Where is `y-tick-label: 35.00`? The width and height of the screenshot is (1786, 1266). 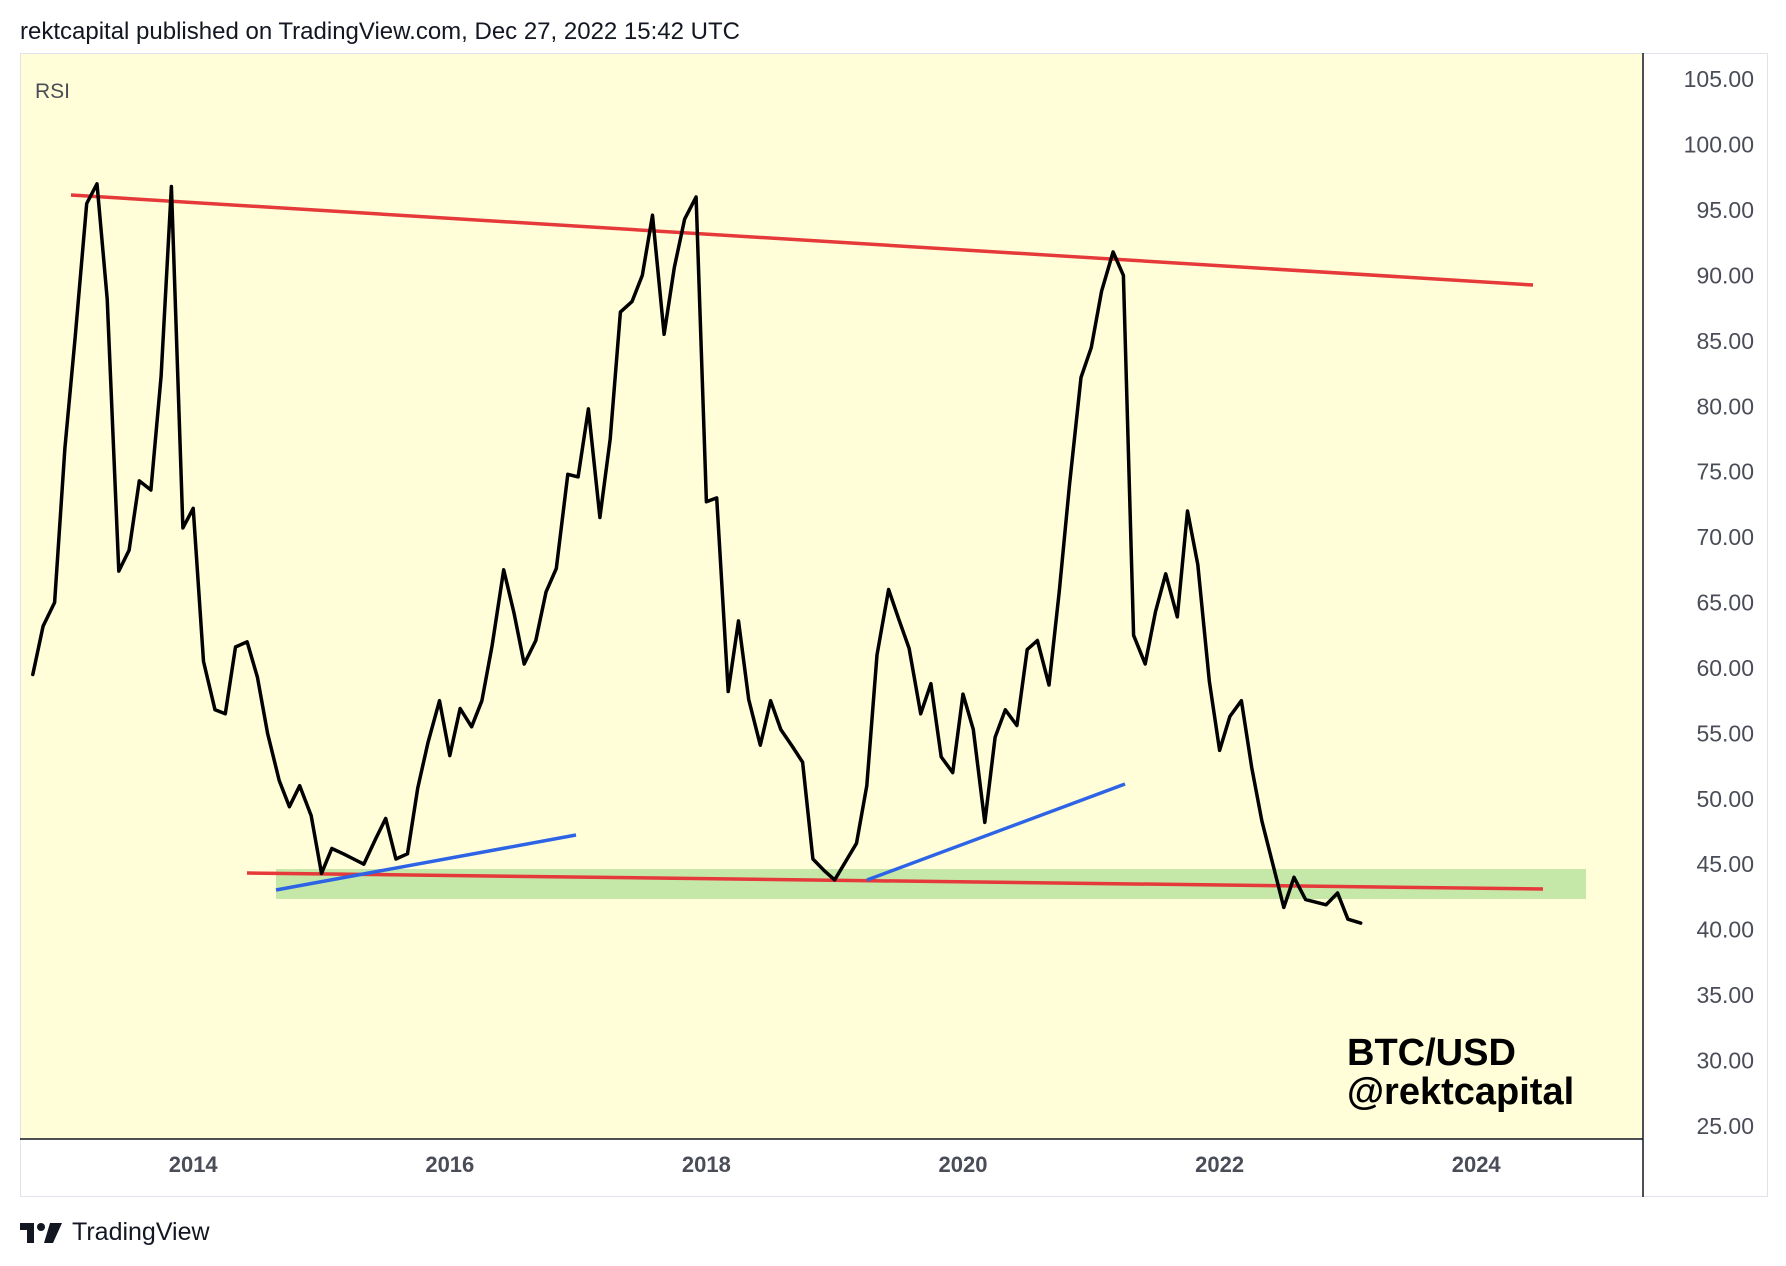 y-tick-label: 35.00 is located at coordinates (1725, 995).